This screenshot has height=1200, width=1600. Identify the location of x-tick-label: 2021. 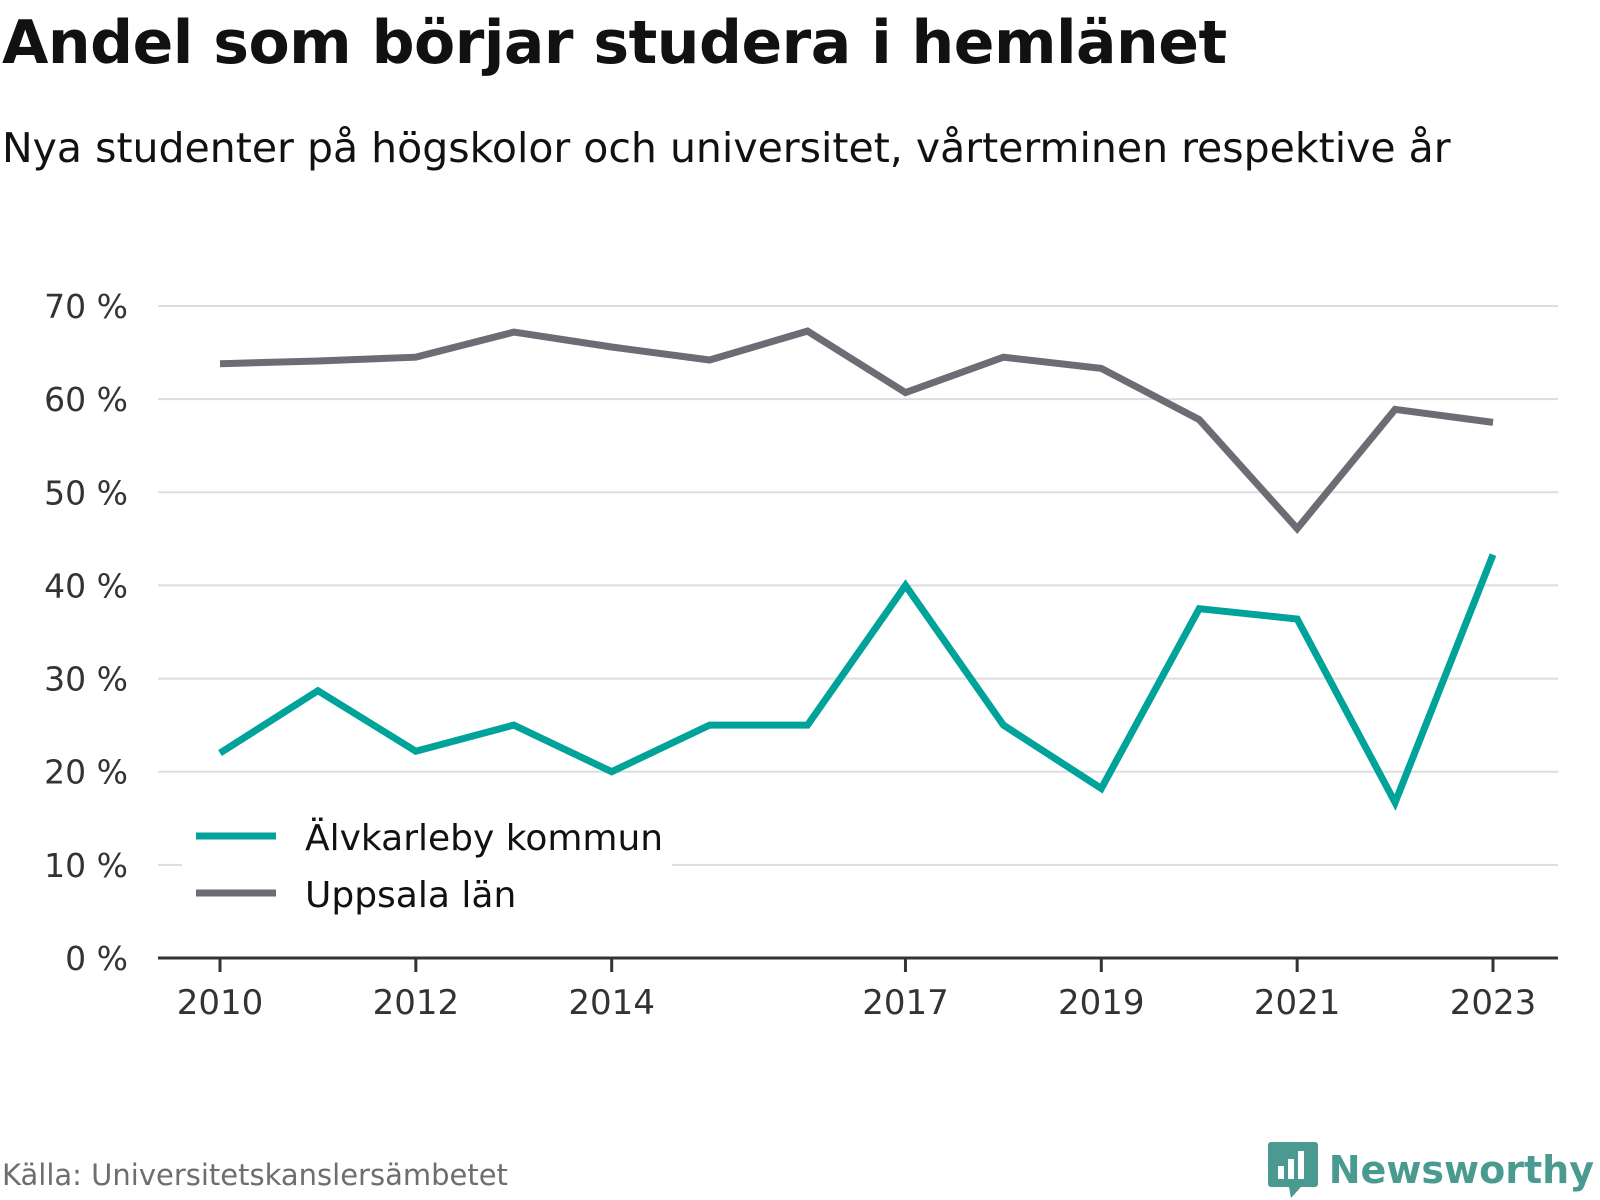
(1297, 1003).